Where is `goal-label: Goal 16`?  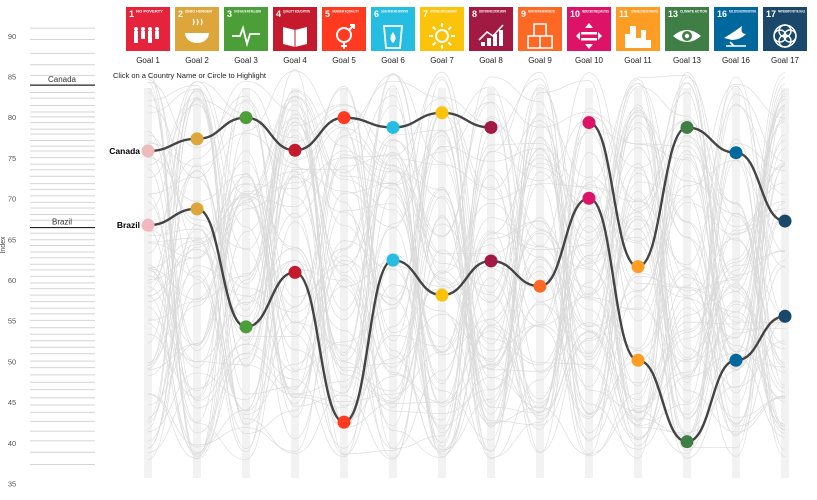
goal-label: Goal 16 is located at coordinates (736, 60).